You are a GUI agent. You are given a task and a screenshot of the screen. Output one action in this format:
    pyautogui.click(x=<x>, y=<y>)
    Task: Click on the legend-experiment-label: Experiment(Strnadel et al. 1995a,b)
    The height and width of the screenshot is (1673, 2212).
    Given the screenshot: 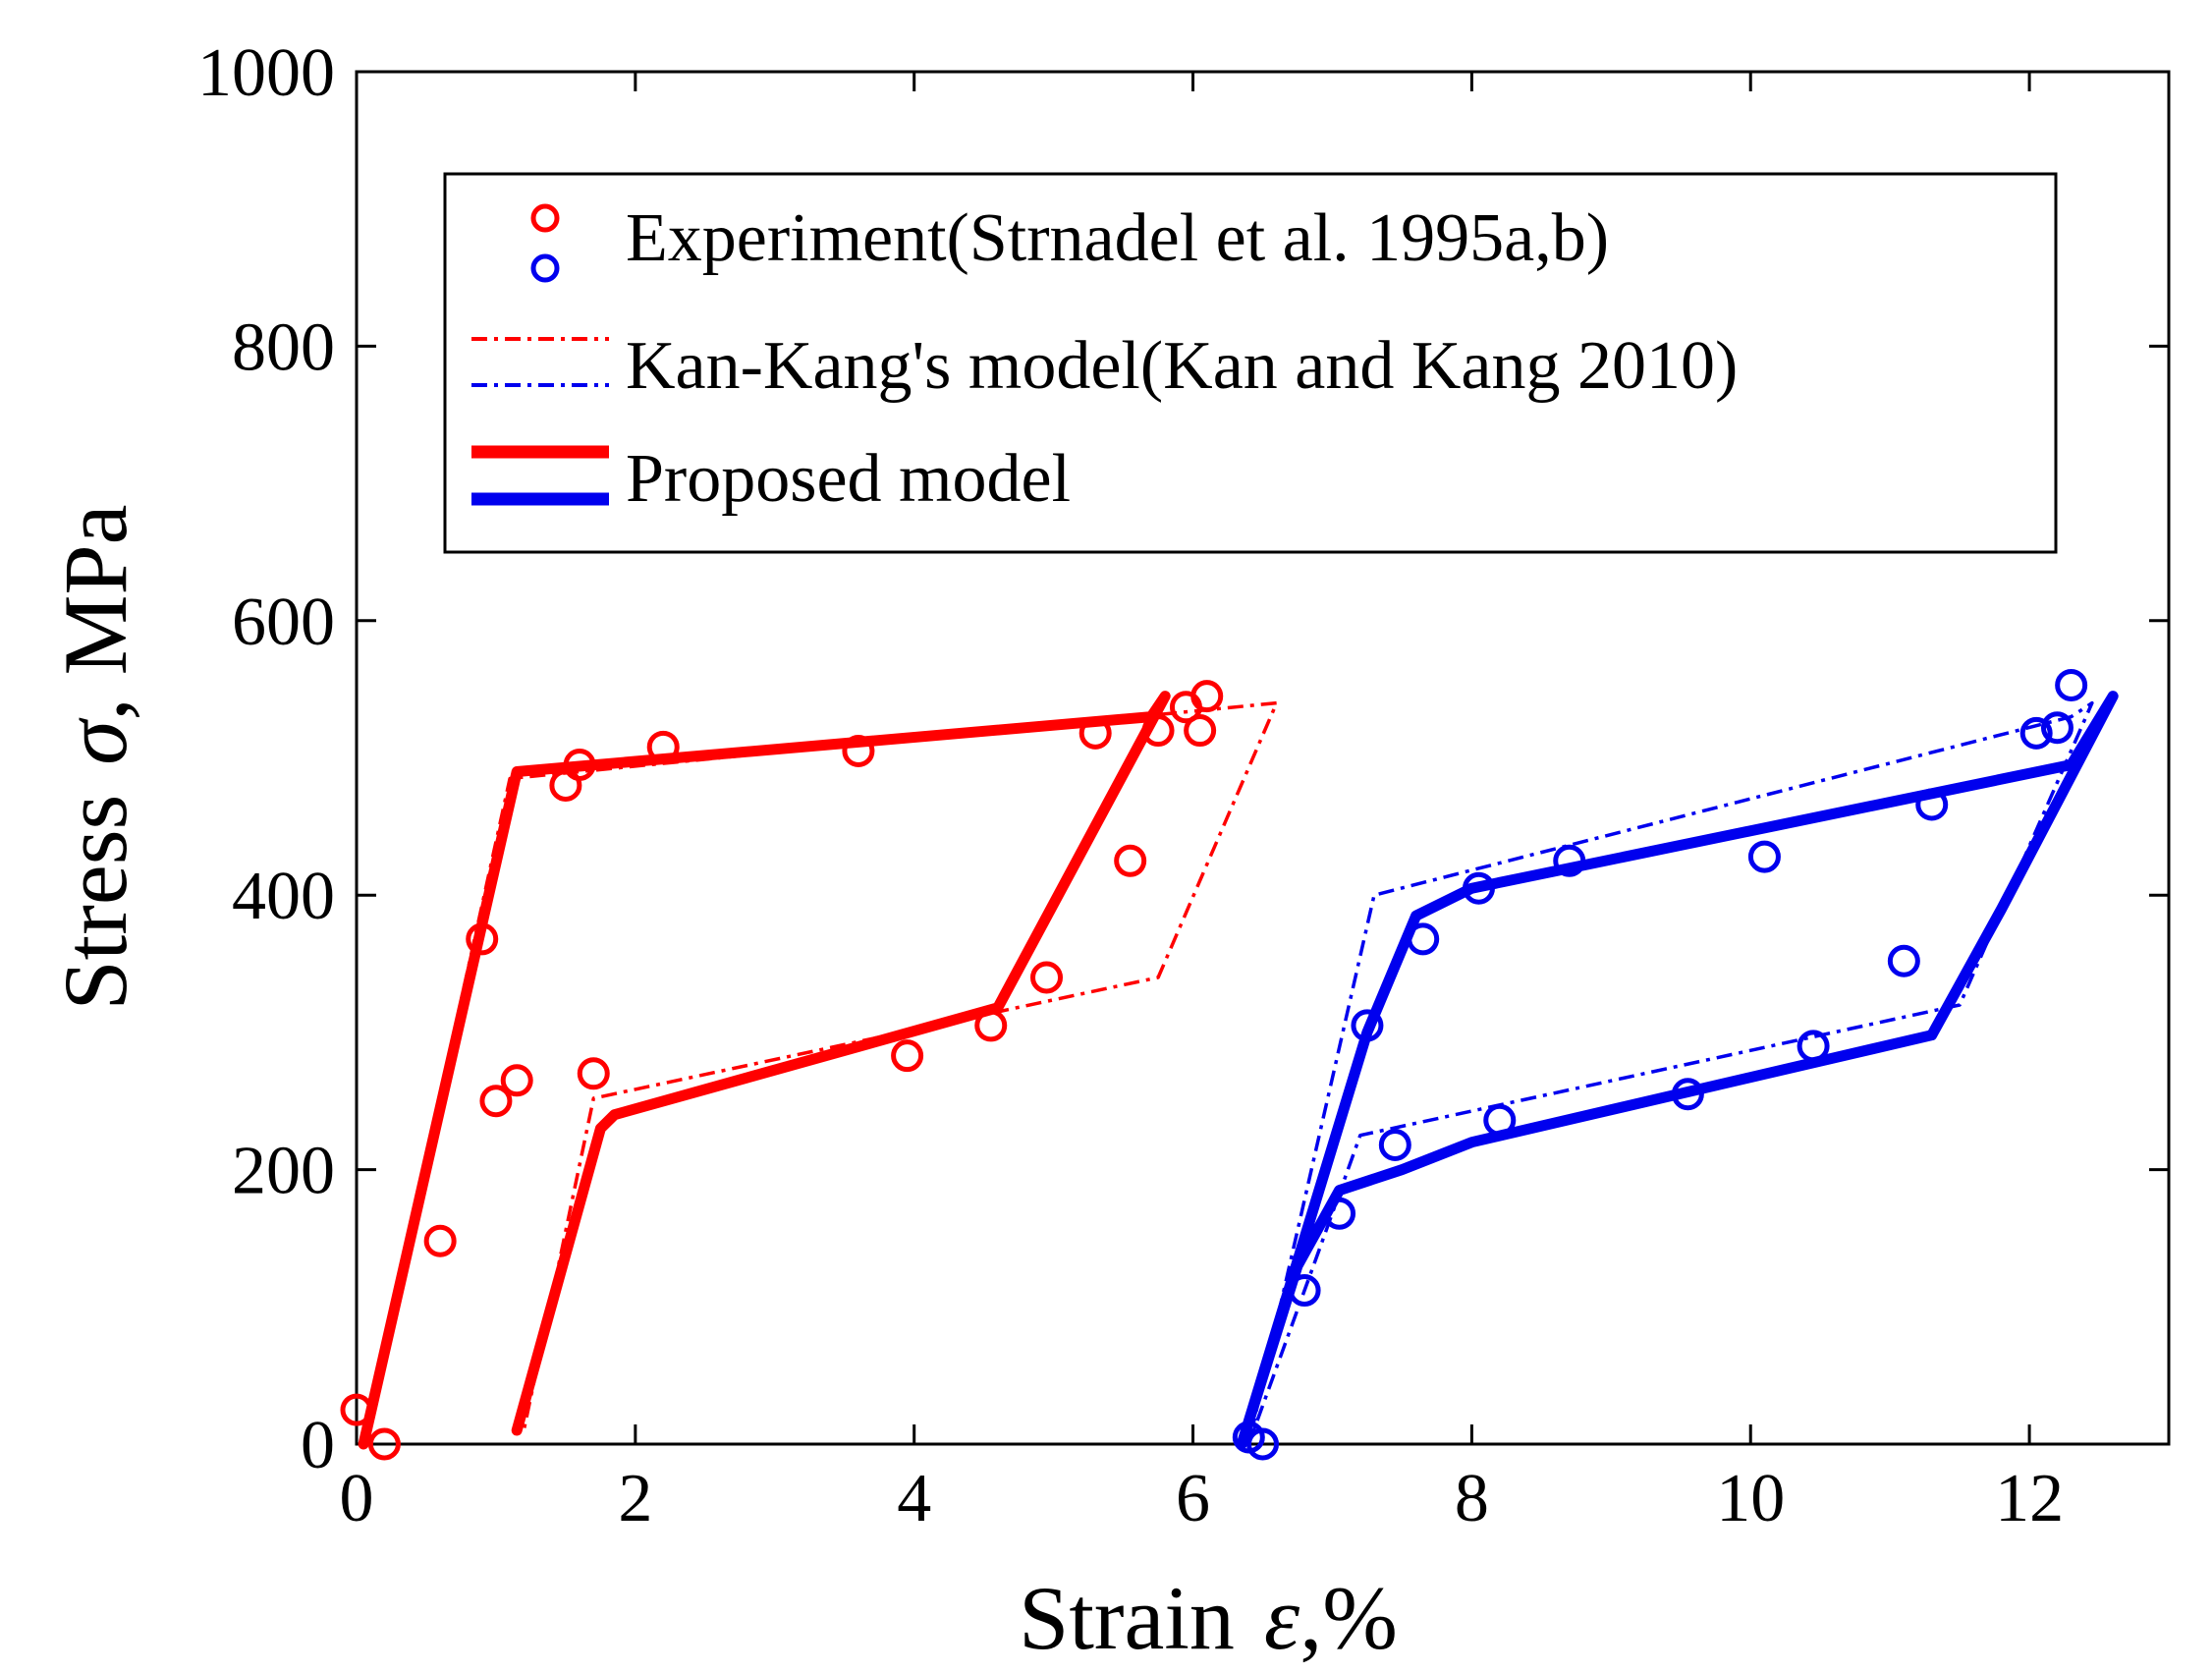 What is the action you would take?
    pyautogui.click(x=1117, y=238)
    